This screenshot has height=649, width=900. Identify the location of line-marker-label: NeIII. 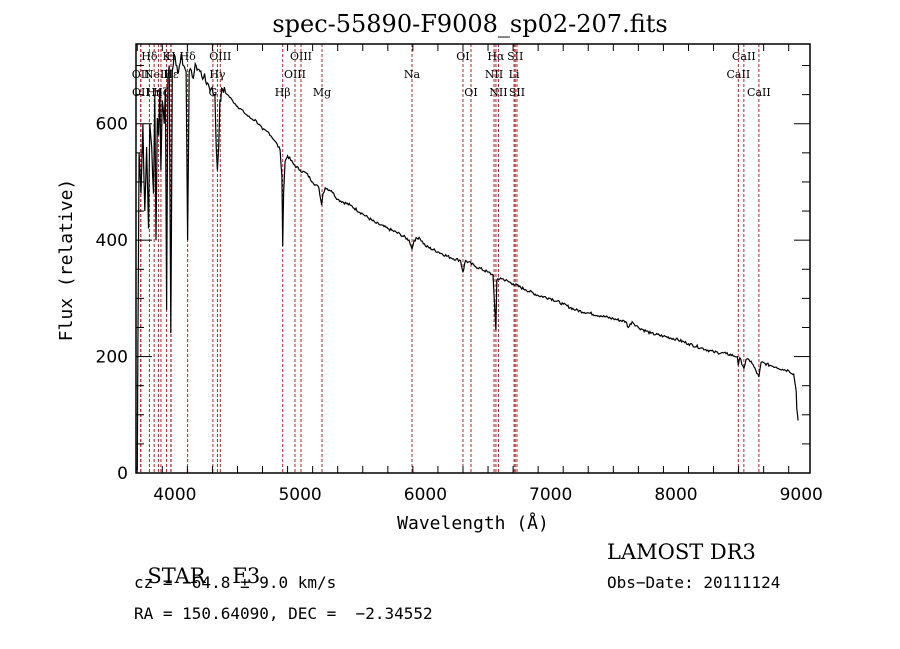
(158, 74).